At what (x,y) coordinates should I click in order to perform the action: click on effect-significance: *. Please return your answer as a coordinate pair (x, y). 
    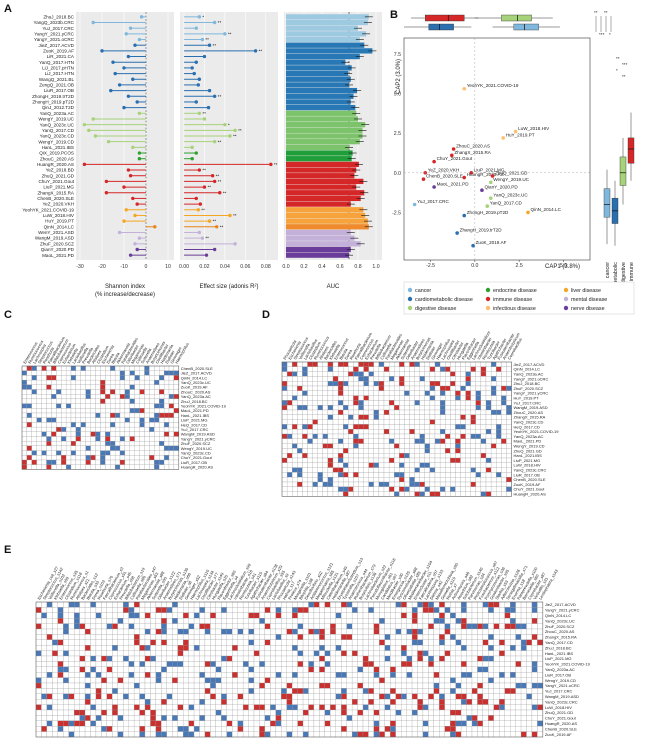
    Looking at the image, I should click on (229, 124).